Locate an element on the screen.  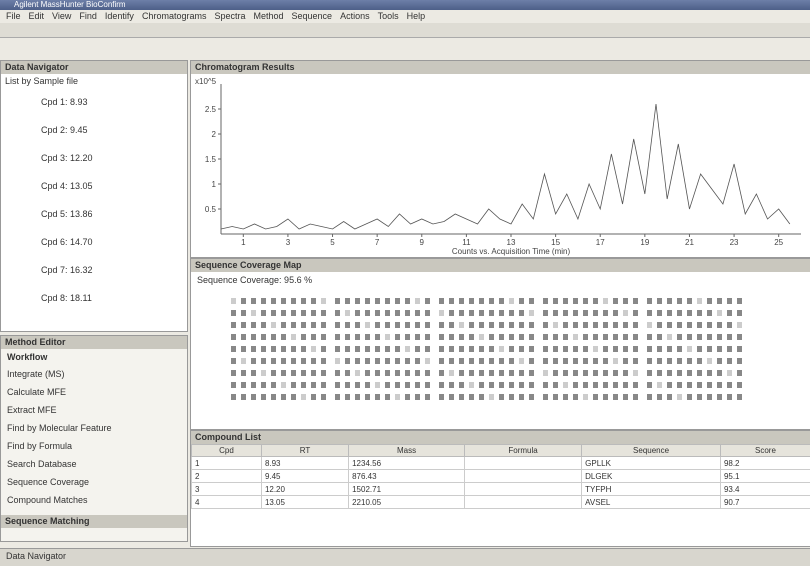
menu-item: Spectra is located at coordinates (230, 16).